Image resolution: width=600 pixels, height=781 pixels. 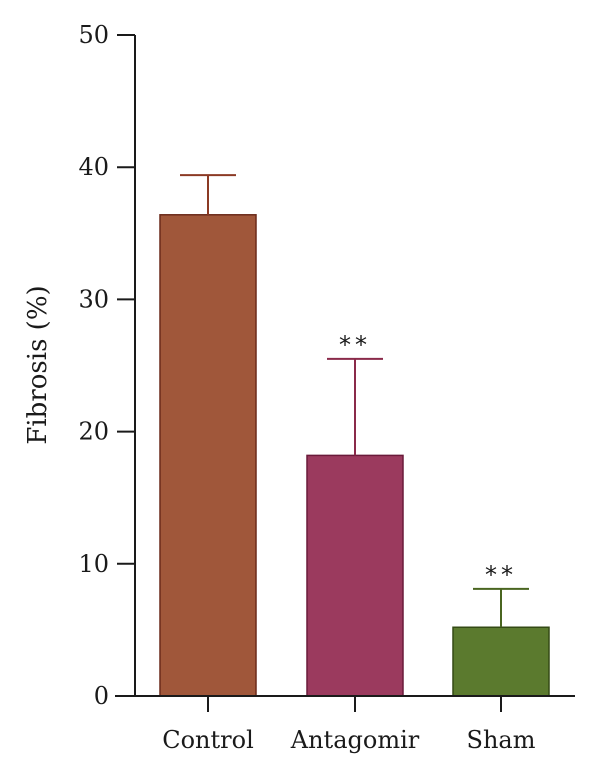 I want to click on y-axis-title: Fibrosis (%), so click(x=38, y=364).